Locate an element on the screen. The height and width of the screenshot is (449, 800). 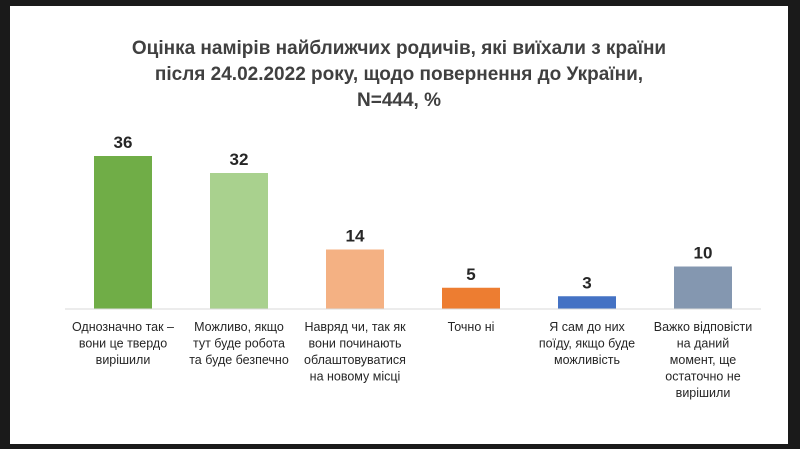
data-label-2: 32 is located at coordinates (239, 159).